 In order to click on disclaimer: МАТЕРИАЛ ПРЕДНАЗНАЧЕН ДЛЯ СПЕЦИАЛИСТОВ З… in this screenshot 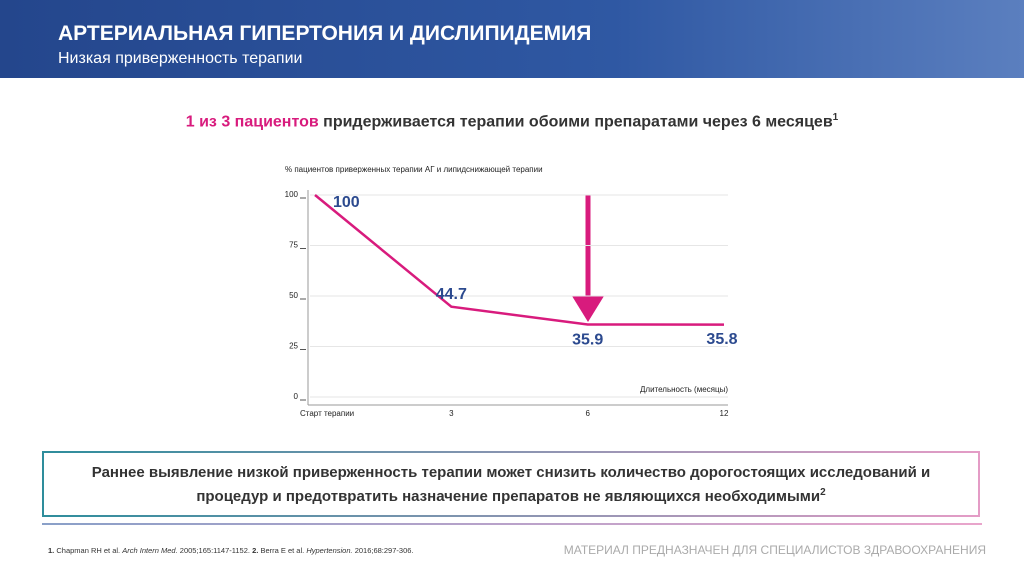, I will do `click(774, 550)`.